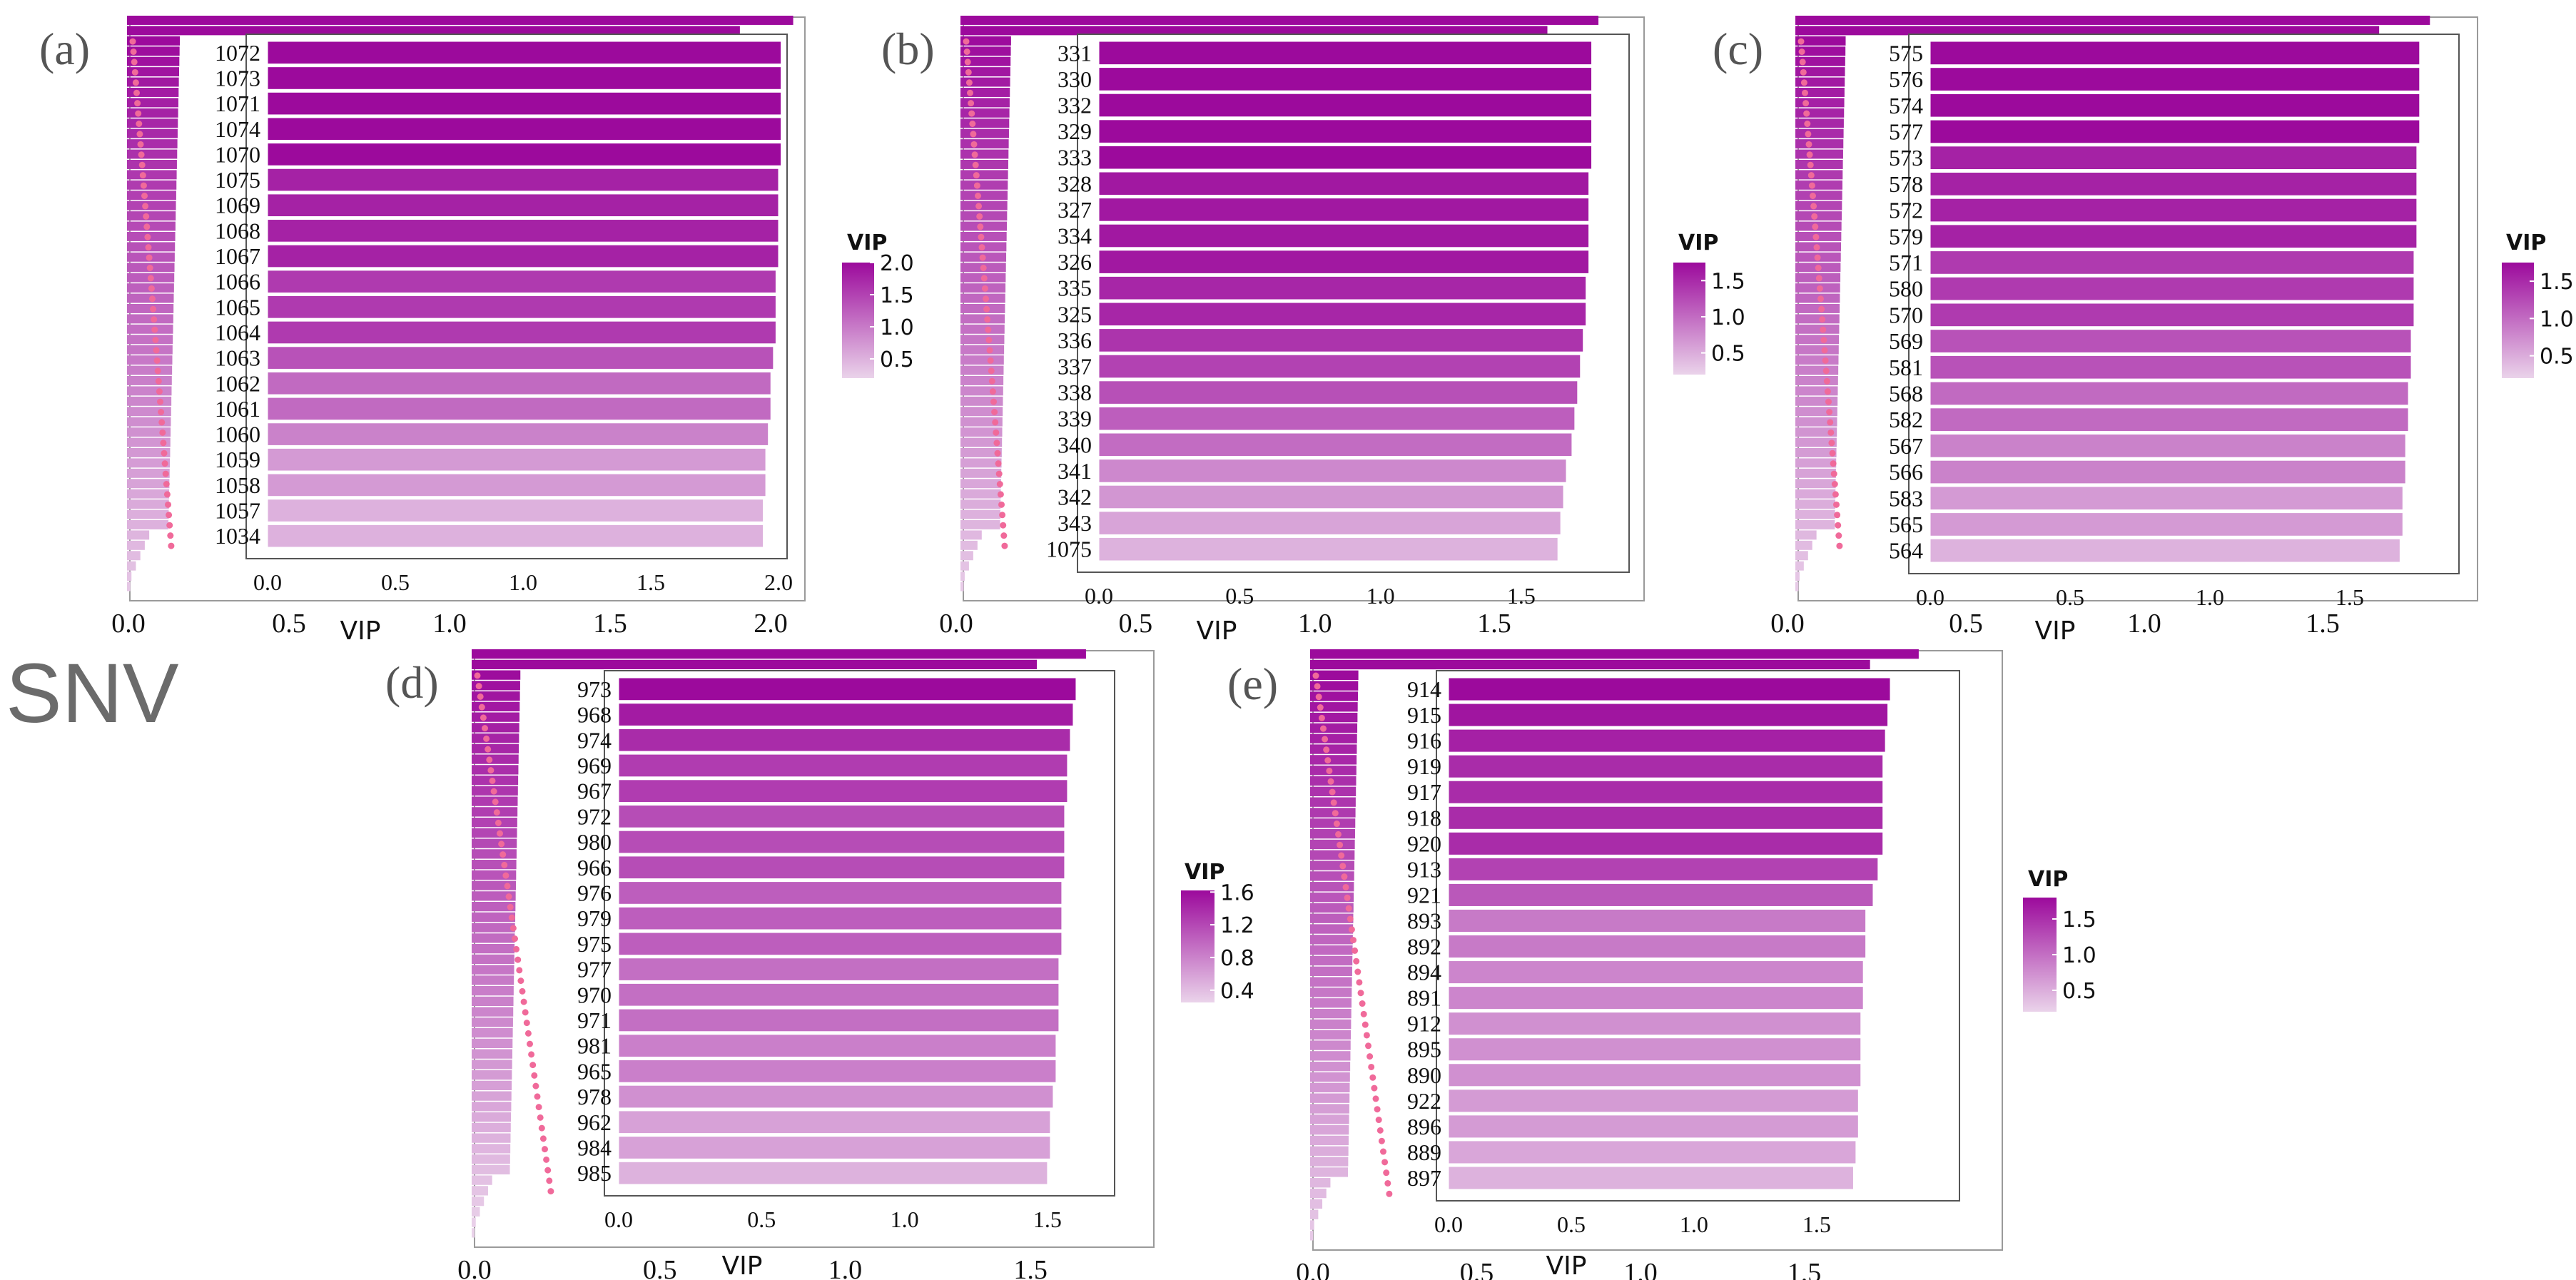  I want to click on inset-tick-label: 0.0, so click(1448, 1225).